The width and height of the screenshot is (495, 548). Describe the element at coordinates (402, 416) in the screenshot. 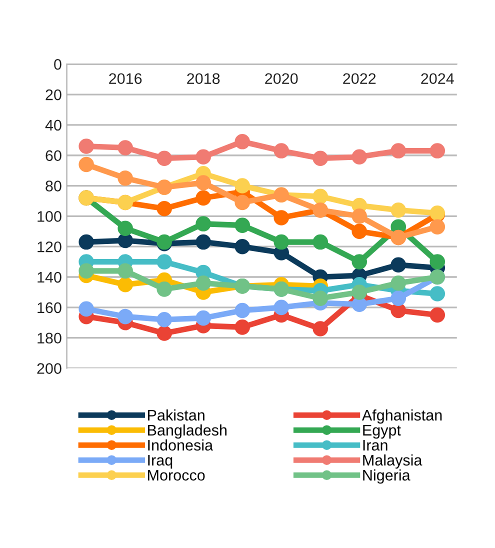

I see `legend-label: Afghanistan` at that location.